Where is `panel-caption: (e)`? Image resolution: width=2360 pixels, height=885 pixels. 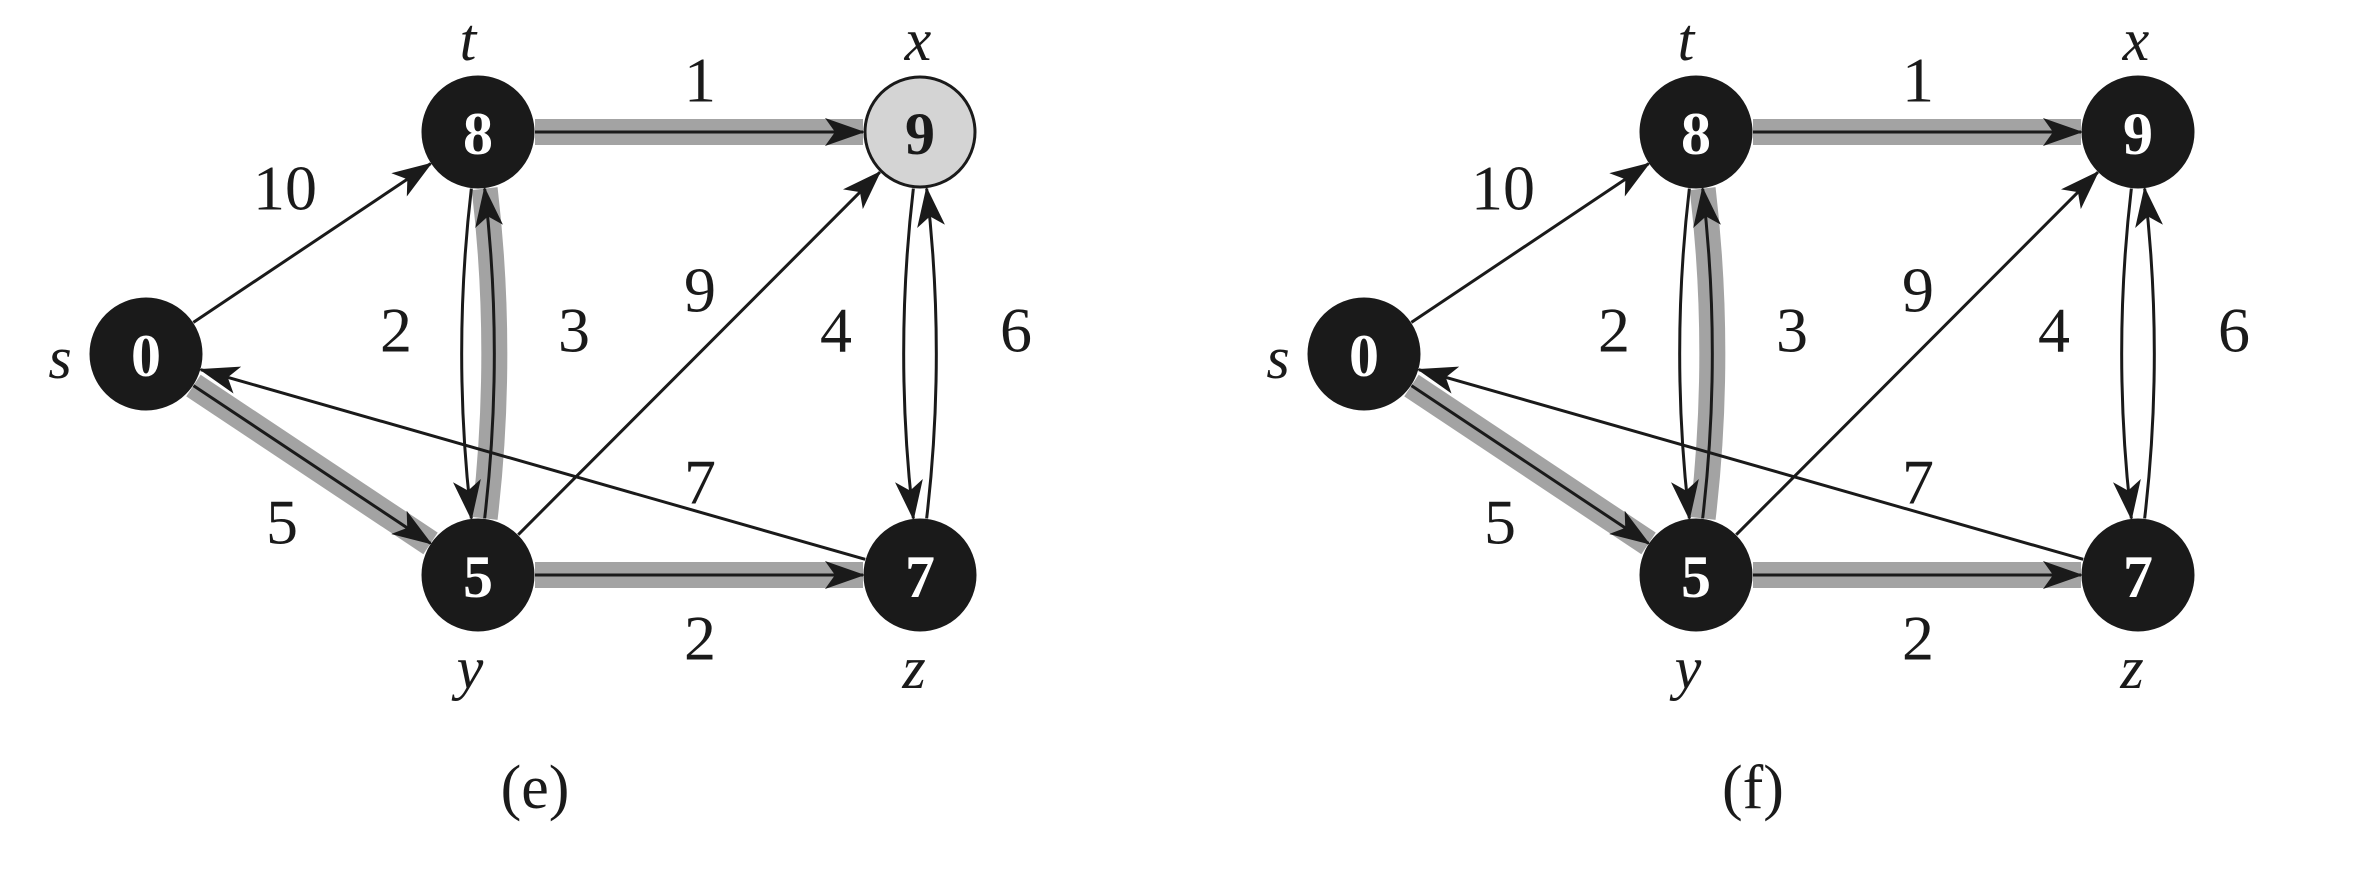
panel-caption: (e) is located at coordinates (535, 788).